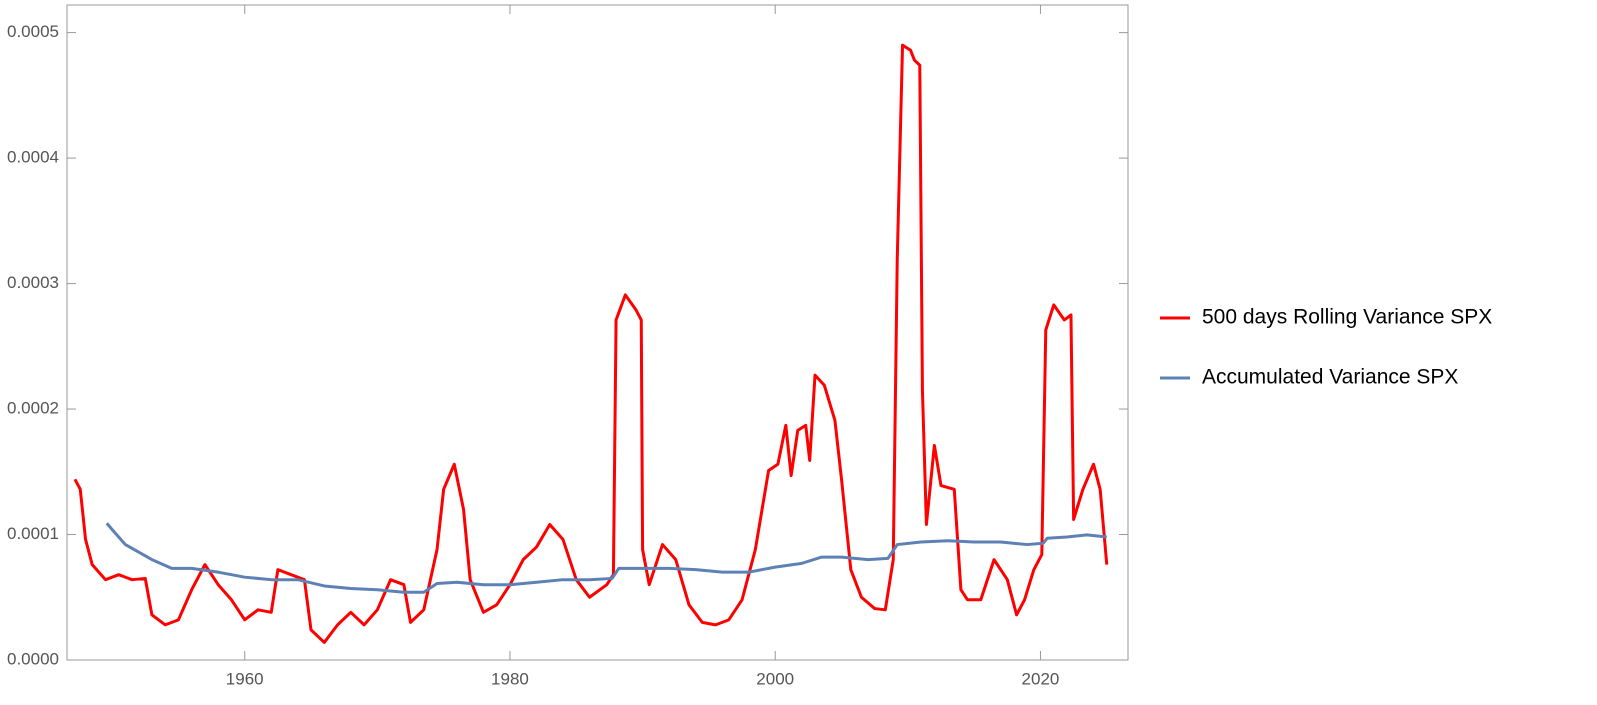 The width and height of the screenshot is (1597, 705). Describe the element at coordinates (33, 157) in the screenshot. I see `y-tick-label: 0.0004` at that location.